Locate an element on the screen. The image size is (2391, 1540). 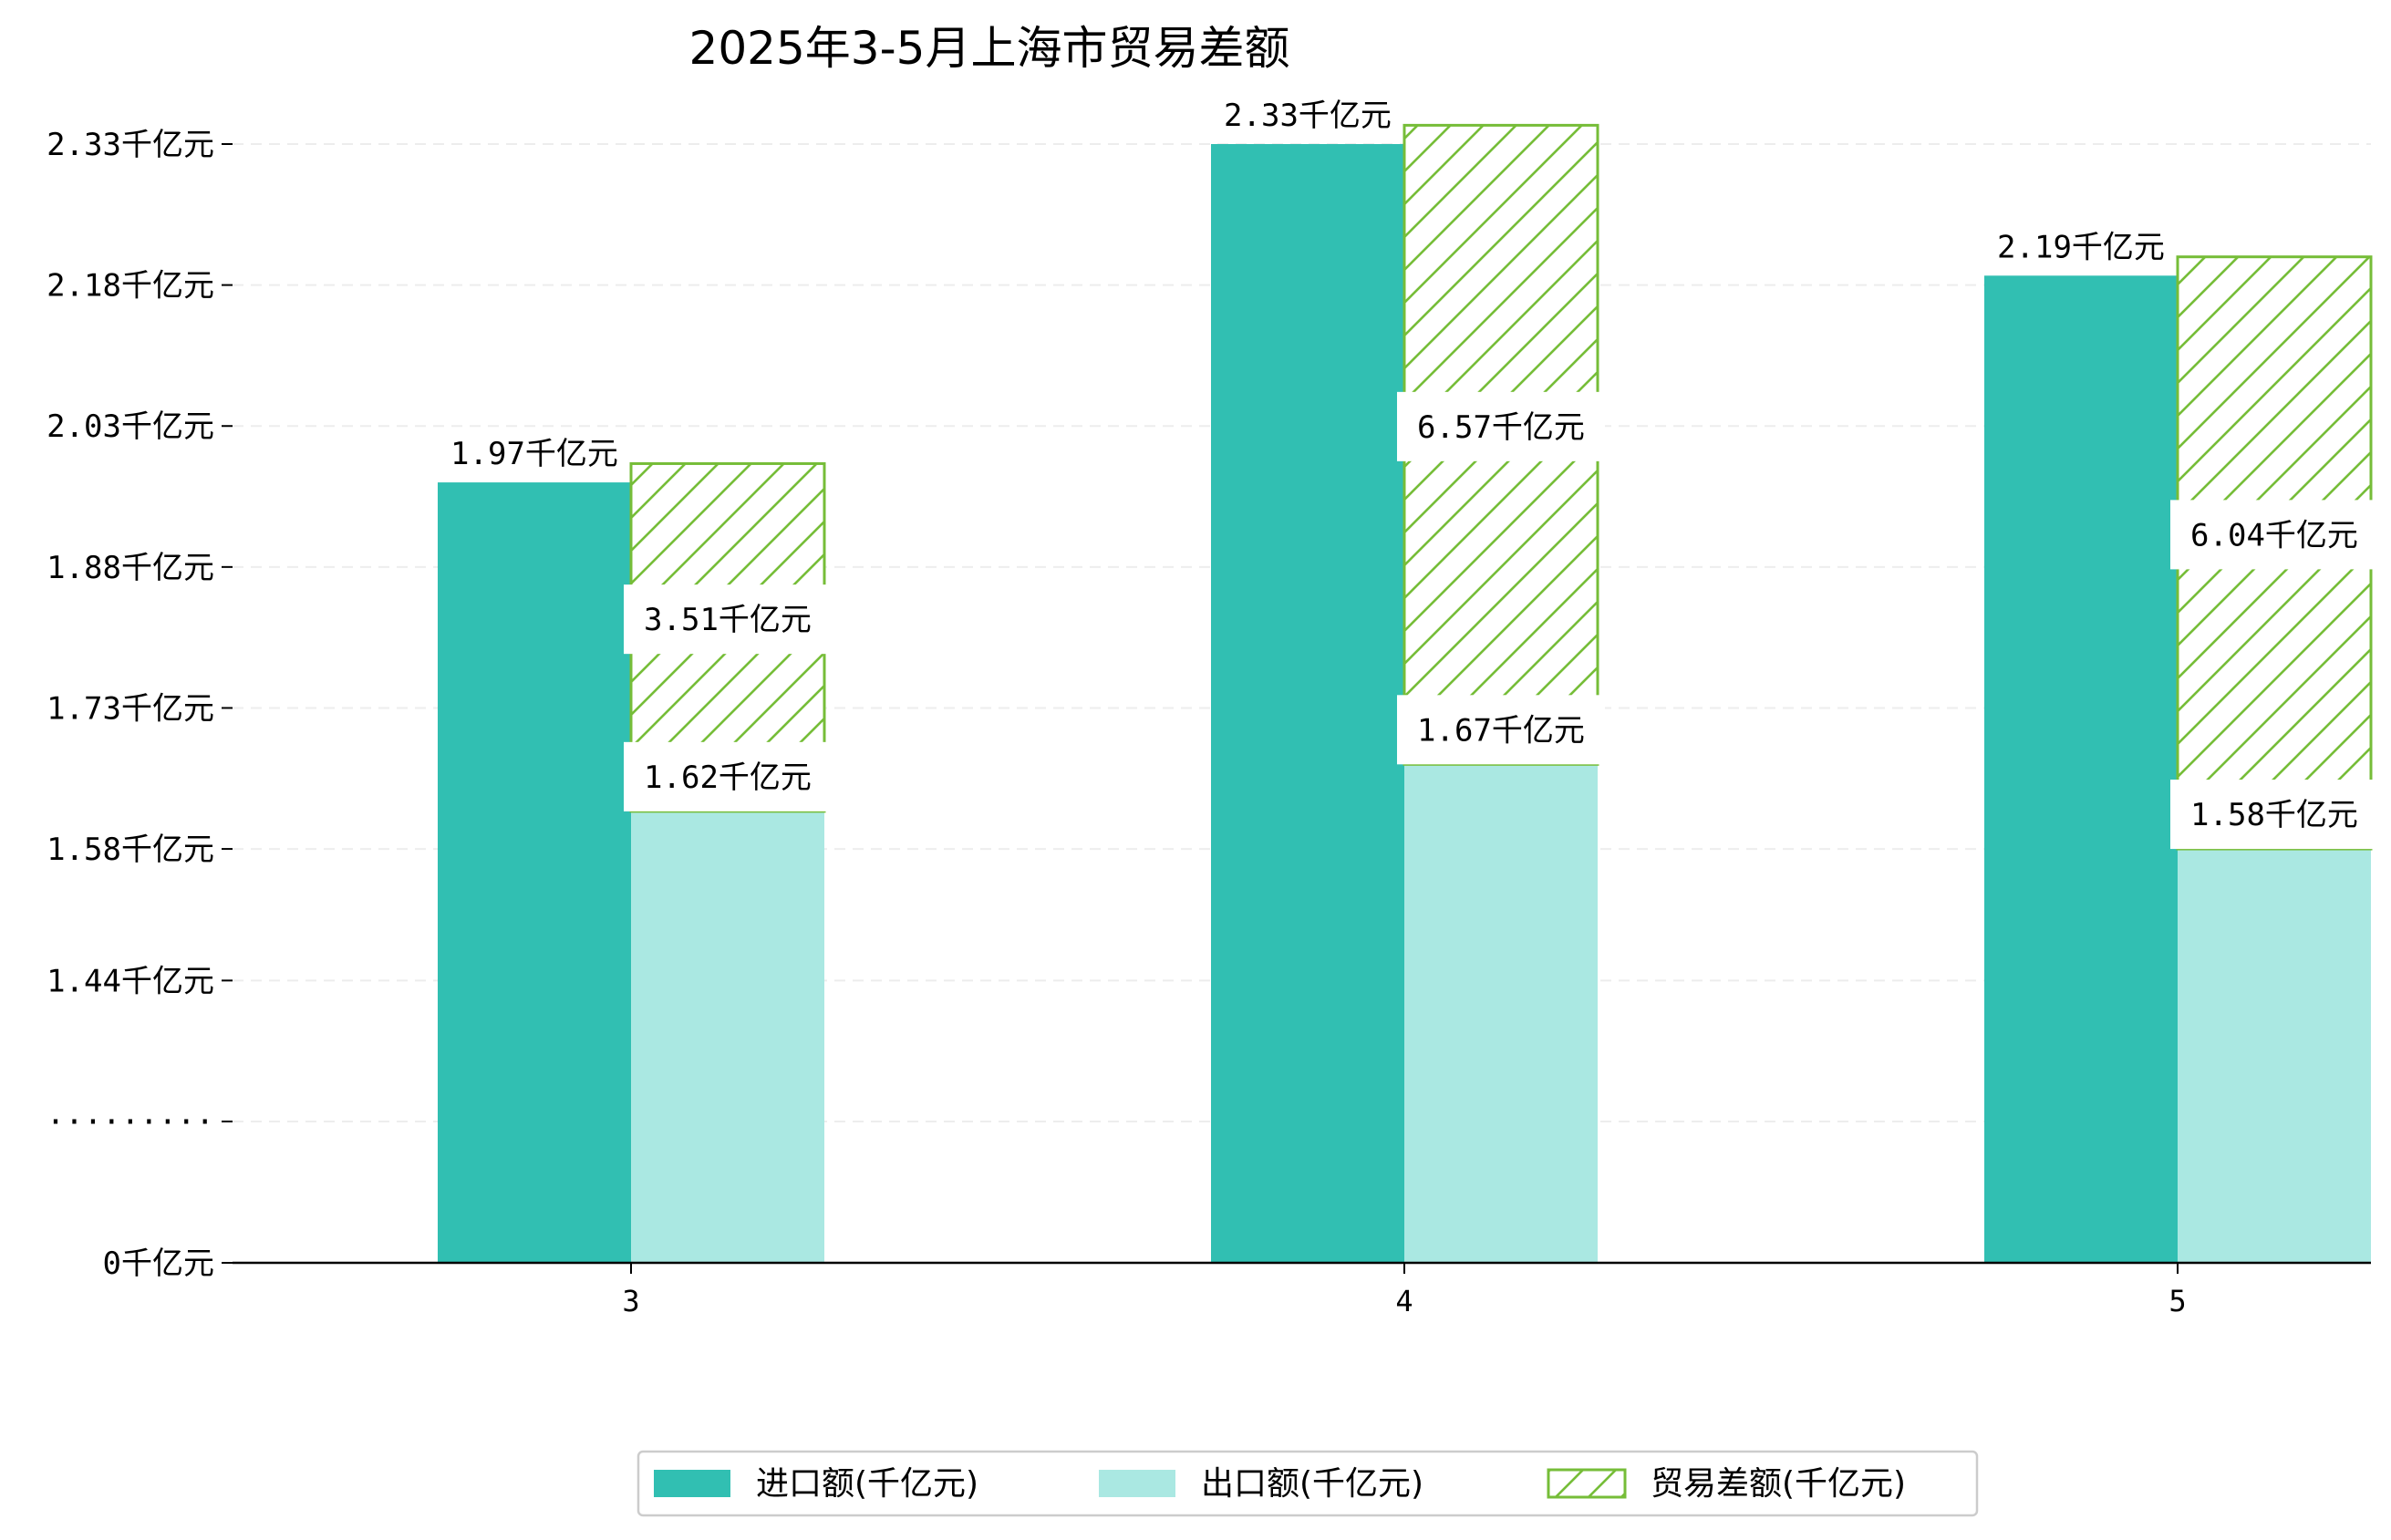
y-tick-label: 2.33千亿元 is located at coordinates (130, 145).